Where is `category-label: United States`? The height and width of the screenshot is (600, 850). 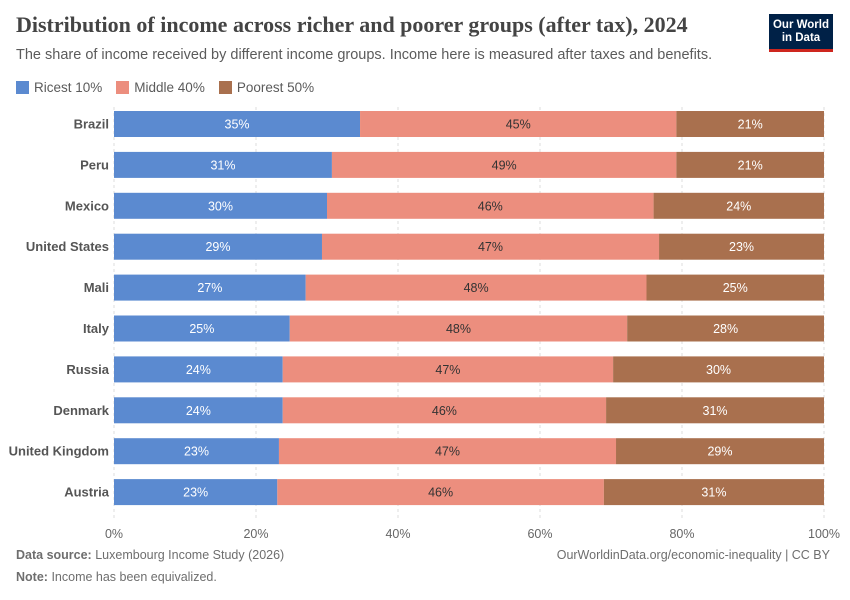 category-label: United States is located at coordinates (67, 246).